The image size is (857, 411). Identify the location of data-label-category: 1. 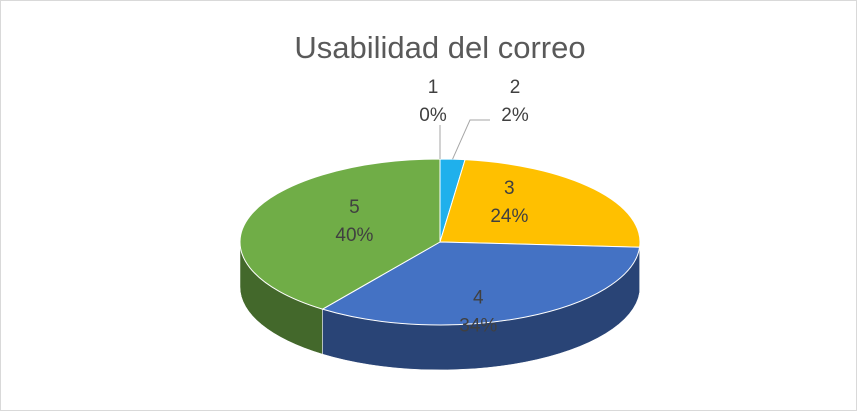
(433, 87).